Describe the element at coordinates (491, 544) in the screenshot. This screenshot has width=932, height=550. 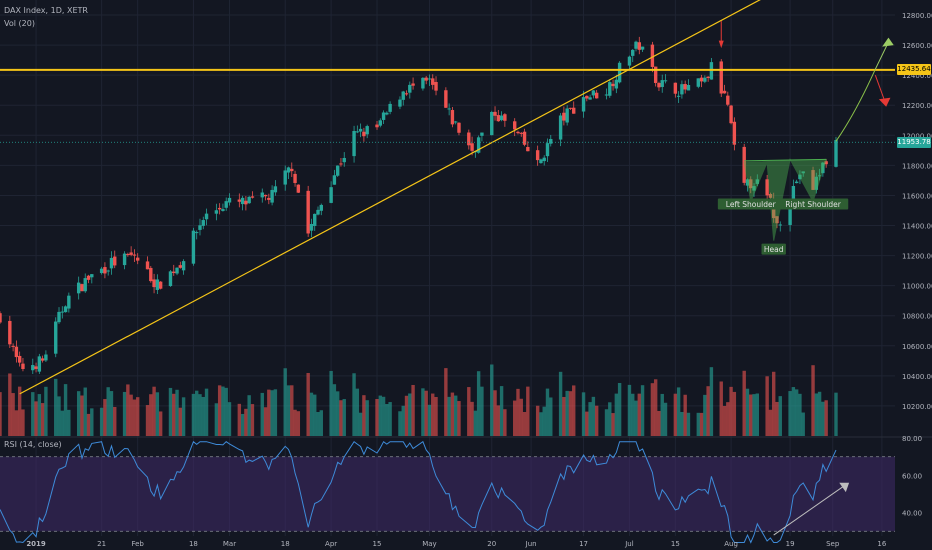
I see `time-tick-label: 20` at that location.